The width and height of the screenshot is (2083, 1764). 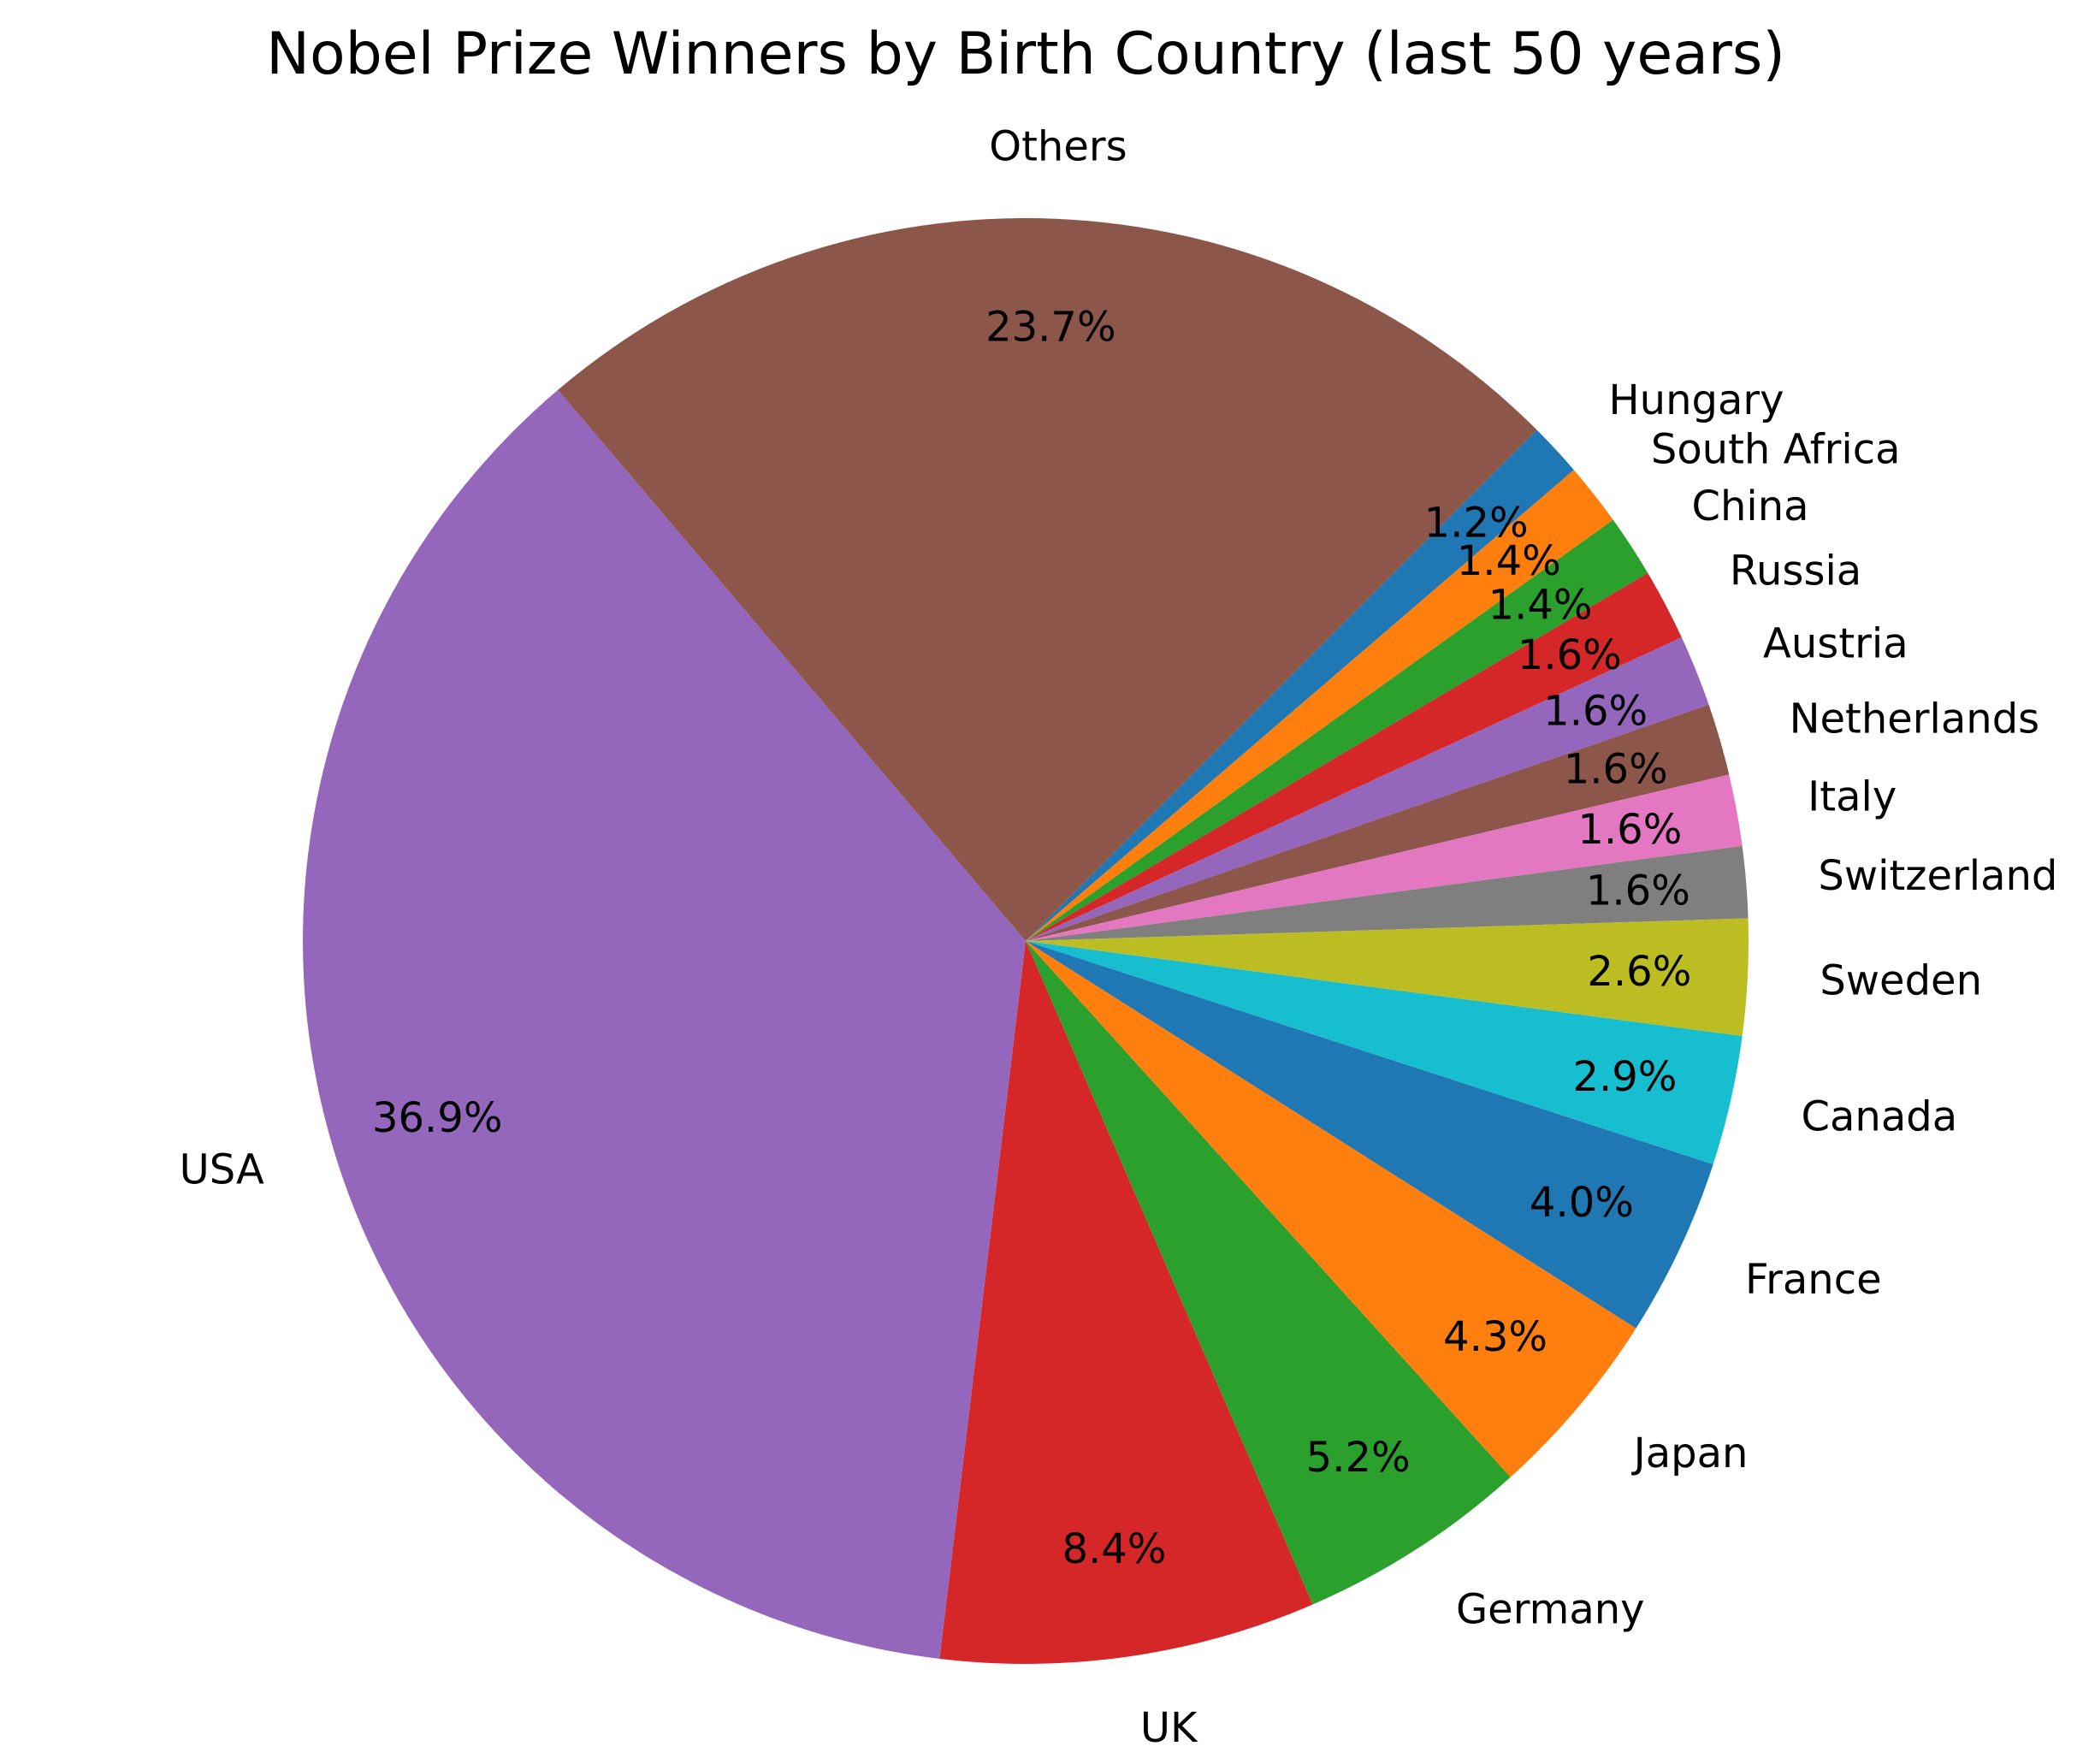 I want to click on percent-label-japan: 4.3%, so click(x=1495, y=1337).